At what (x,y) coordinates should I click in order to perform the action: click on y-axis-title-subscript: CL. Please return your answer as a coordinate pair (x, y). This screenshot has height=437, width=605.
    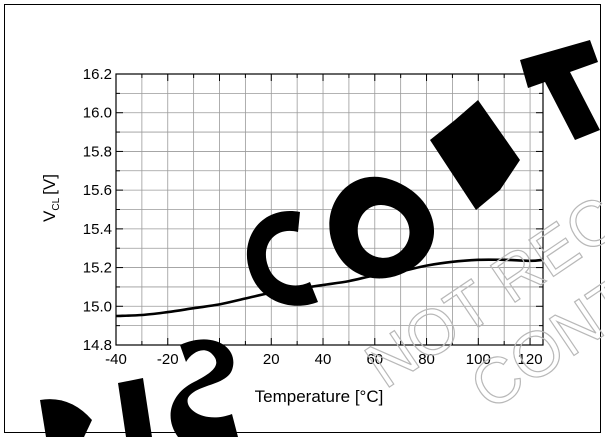
    Looking at the image, I should click on (56, 203).